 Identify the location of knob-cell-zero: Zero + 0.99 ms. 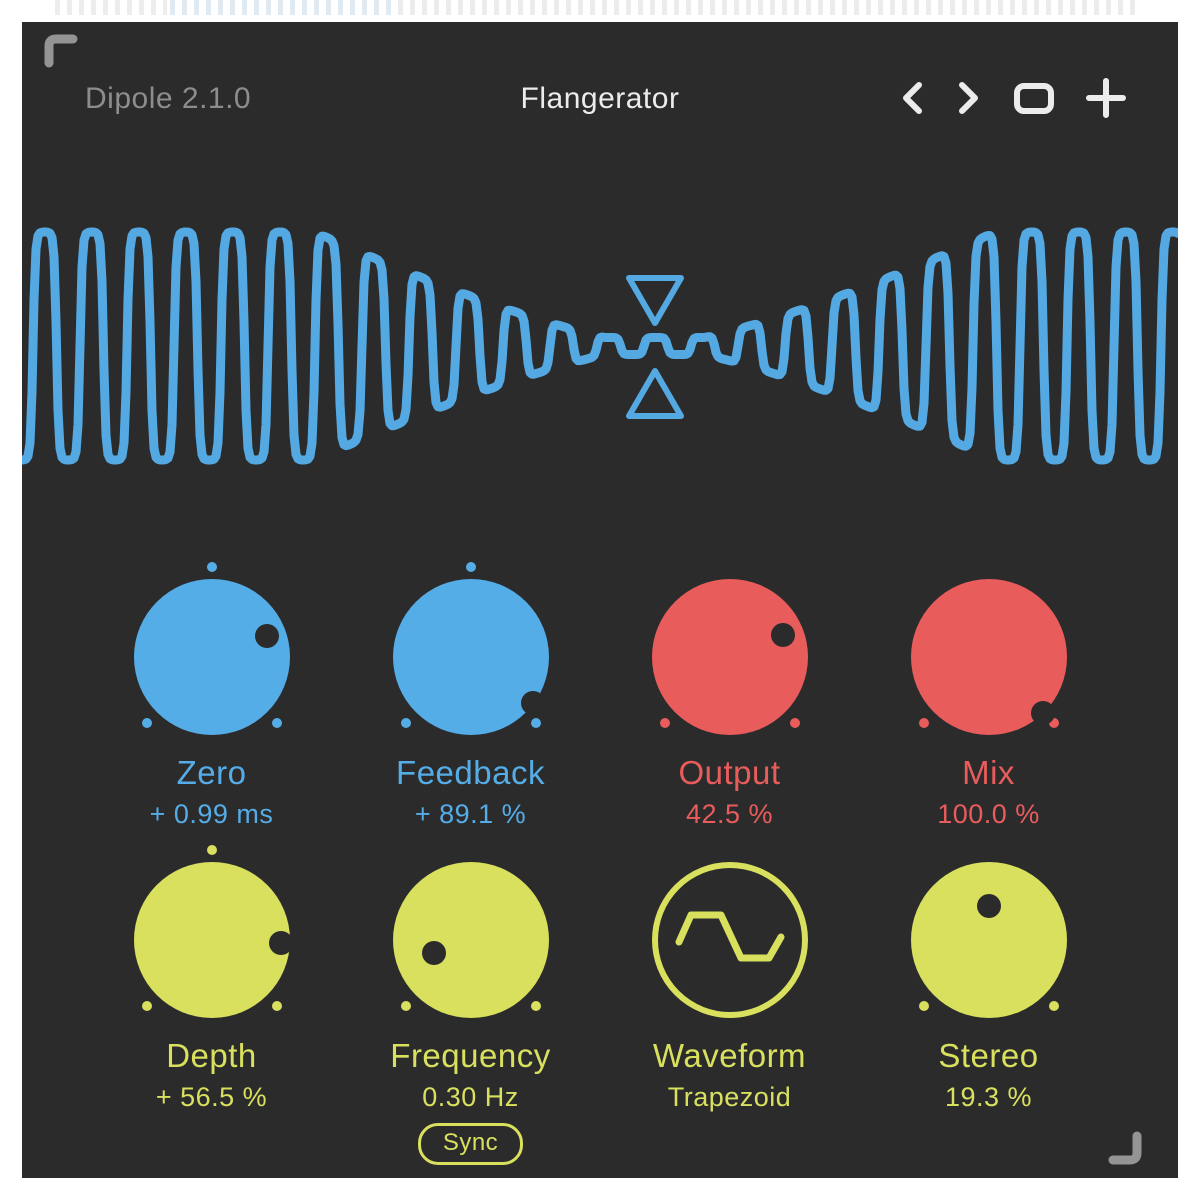
(211, 696).